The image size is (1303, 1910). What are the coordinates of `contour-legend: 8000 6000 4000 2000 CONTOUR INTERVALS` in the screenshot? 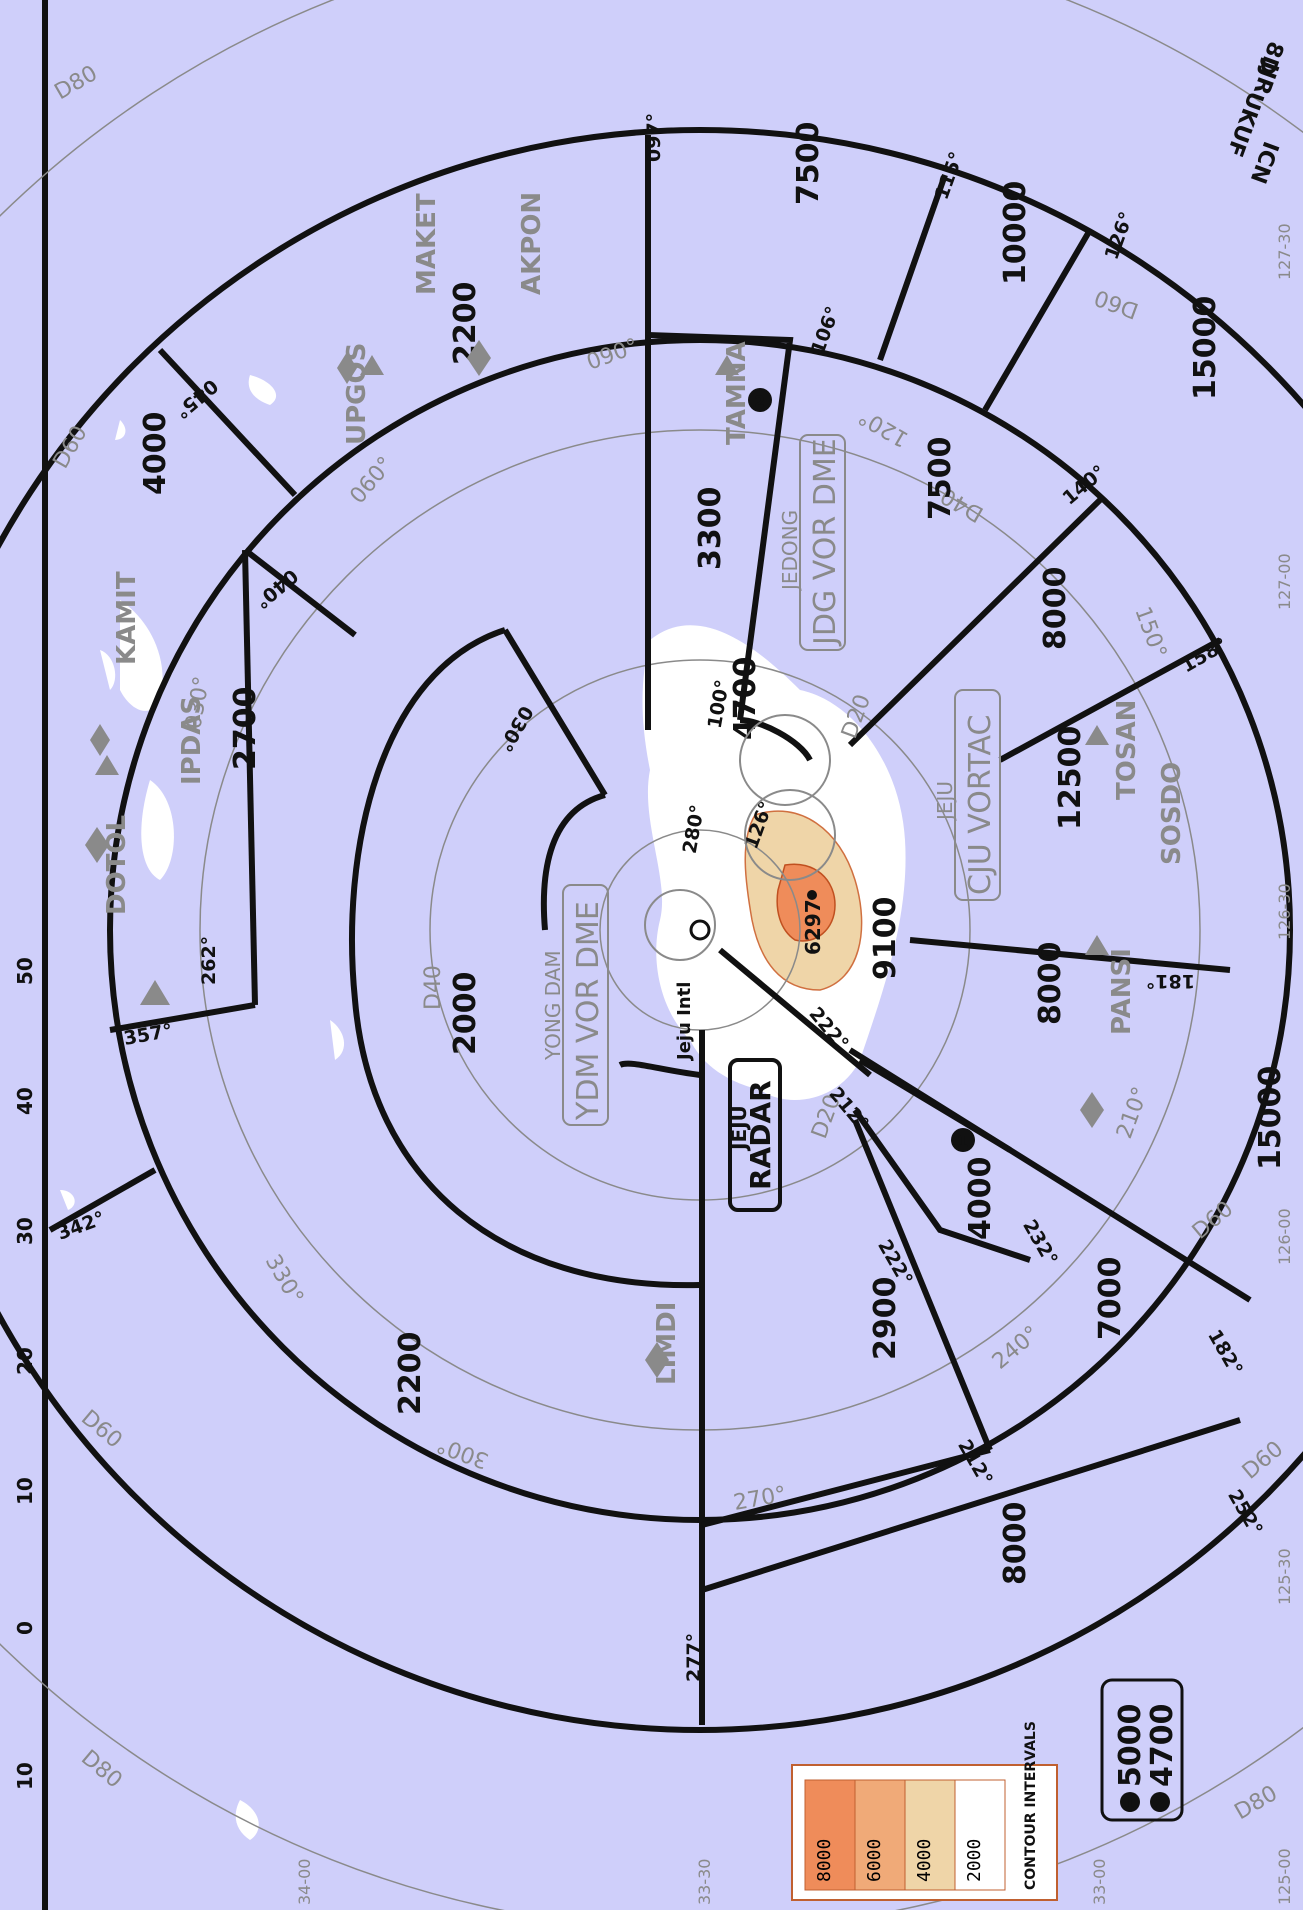 It's located at (924, 1811).